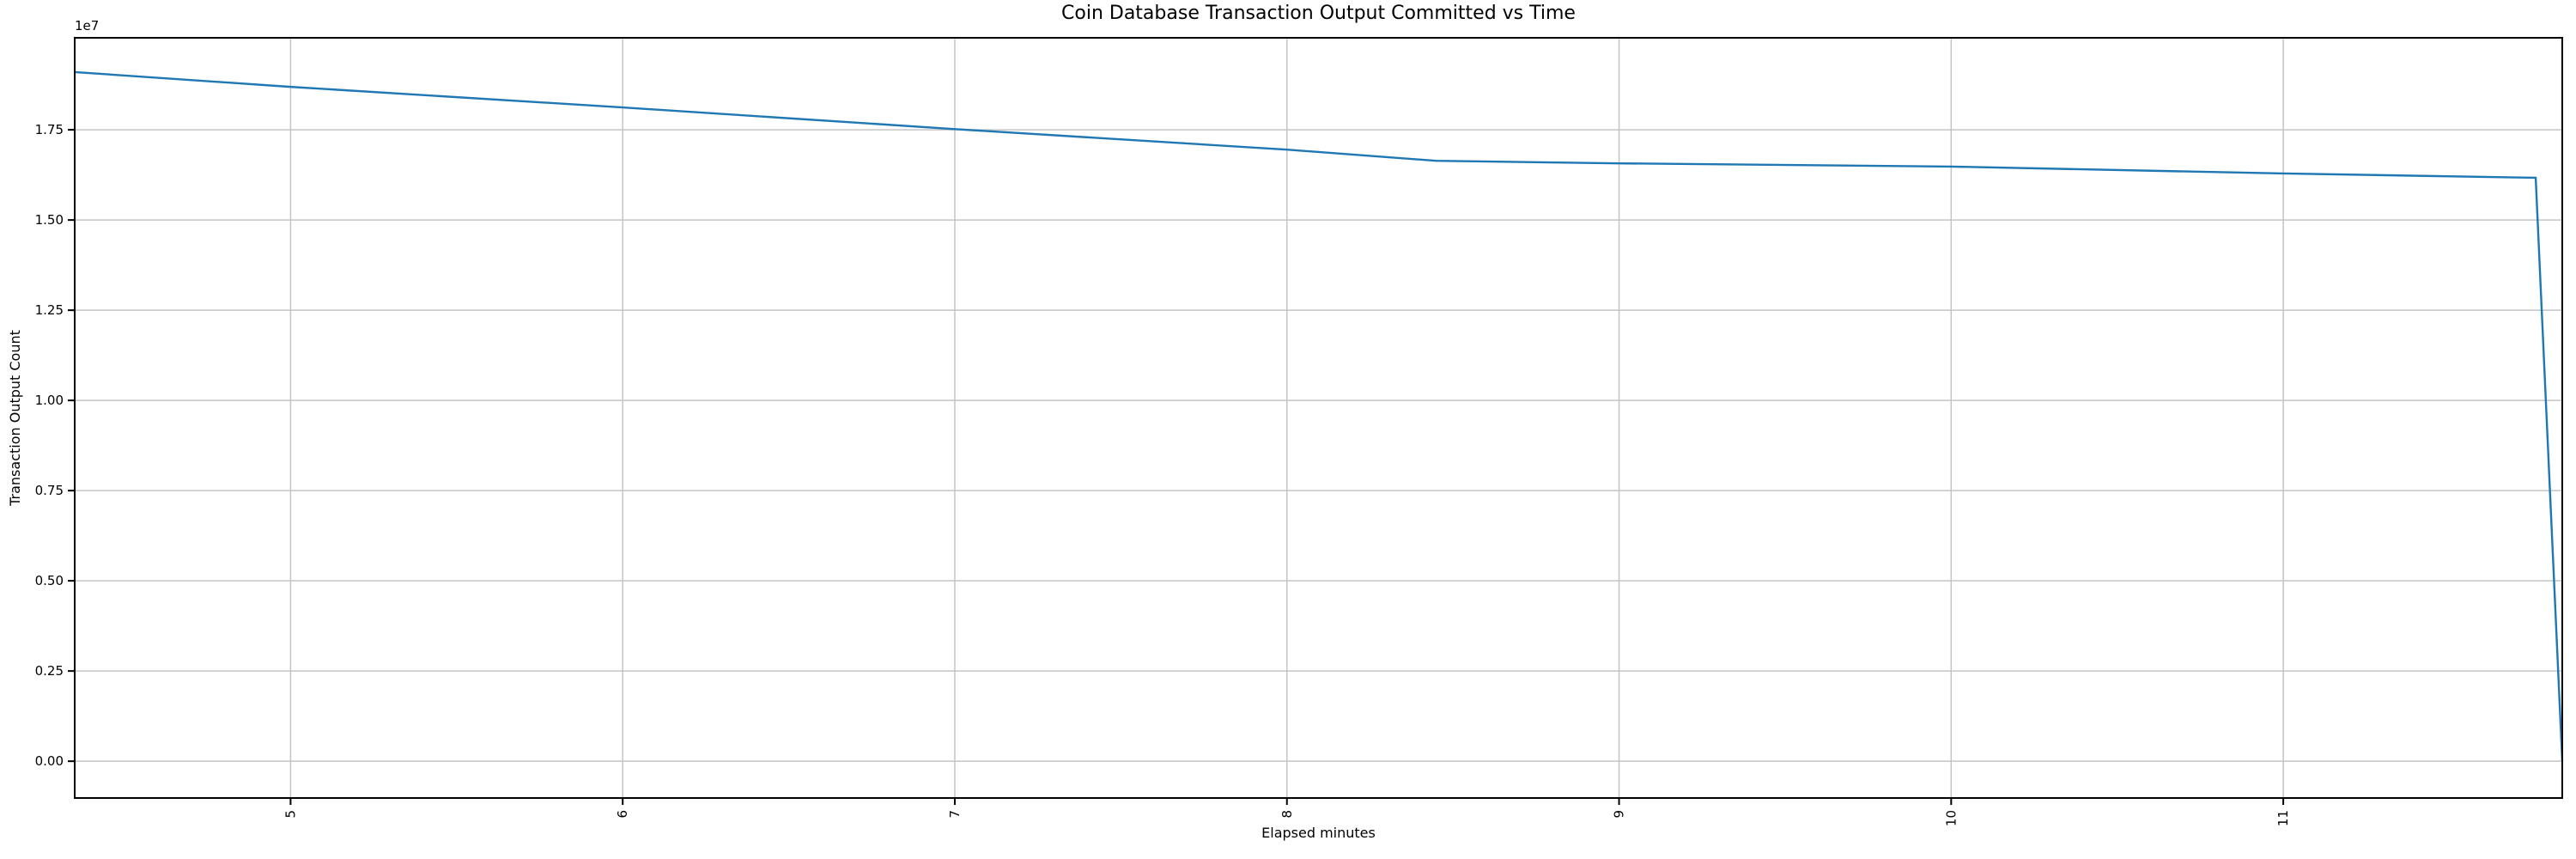 This screenshot has height=859, width=2576. I want to click on y-tick-label: 1.50, so click(49, 220).